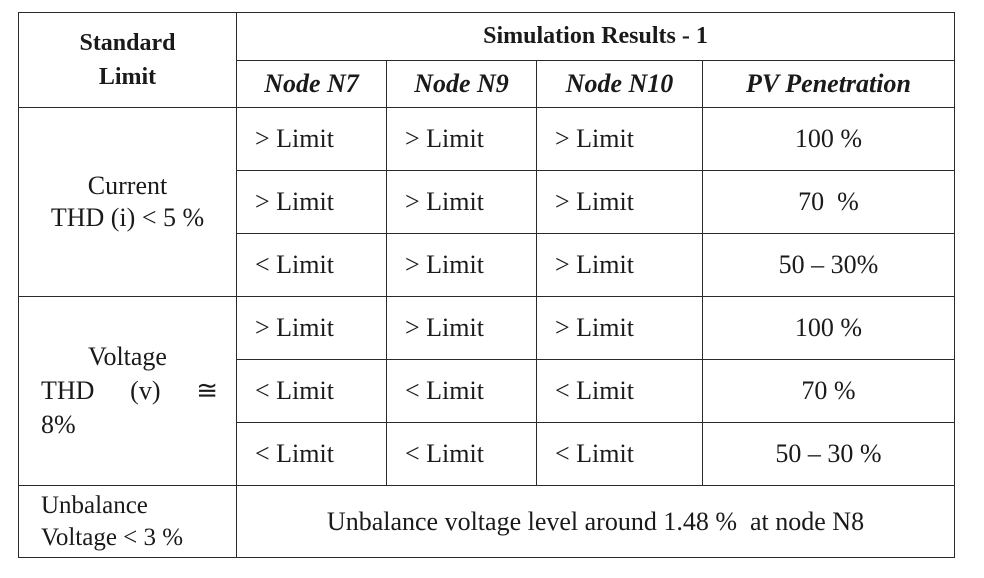  Describe the element at coordinates (127, 60) in the screenshot. I see `standard-limit-header: Standard Limit` at that location.